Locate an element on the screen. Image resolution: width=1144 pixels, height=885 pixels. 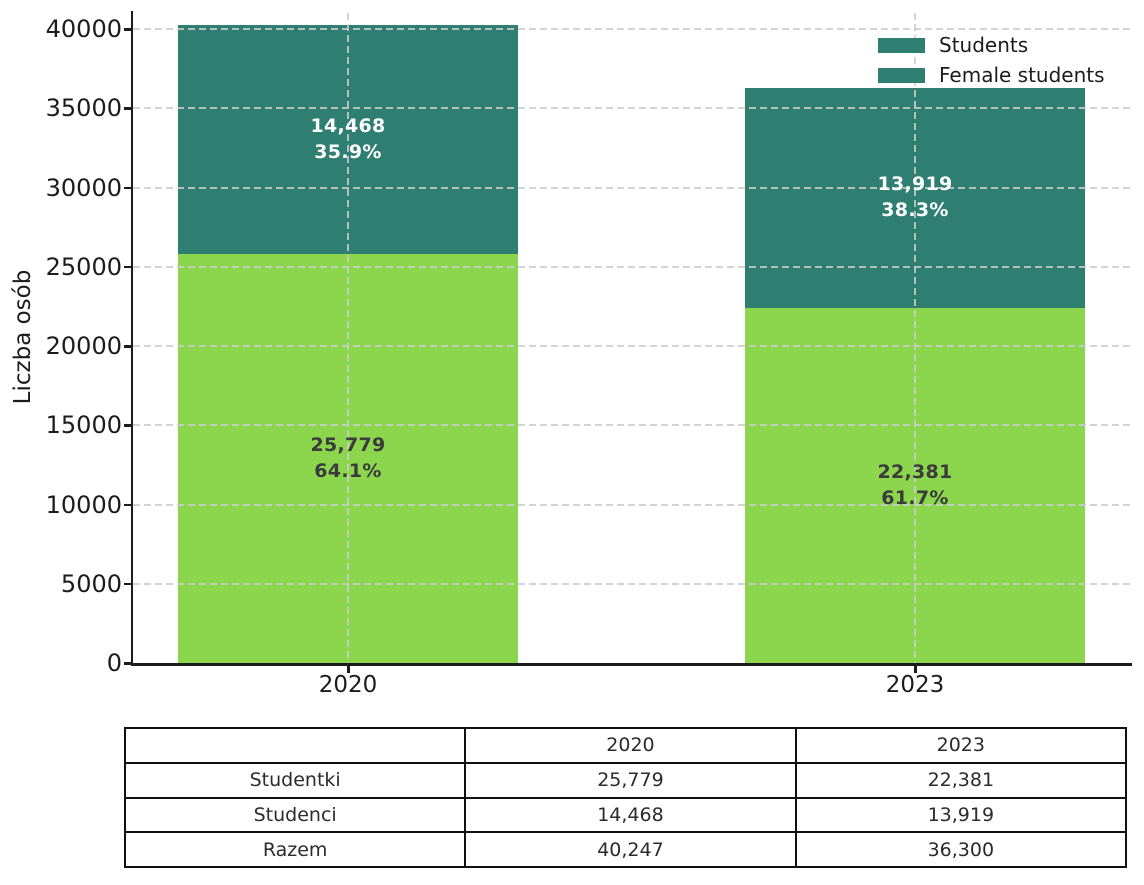
y-tick-label: 40000 is located at coordinates (83, 29).